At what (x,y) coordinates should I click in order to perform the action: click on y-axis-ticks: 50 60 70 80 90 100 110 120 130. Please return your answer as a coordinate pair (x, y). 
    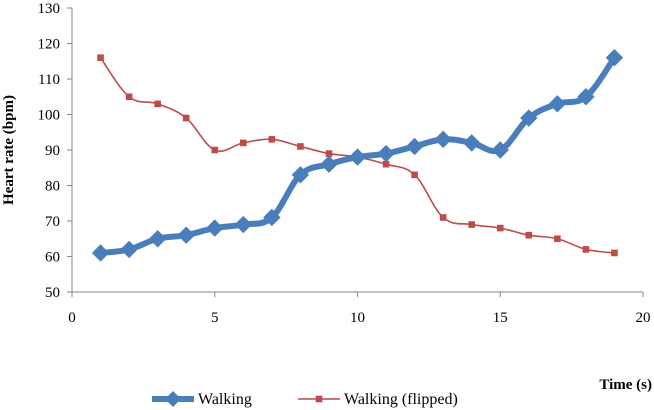
    Looking at the image, I should click on (55, 151).